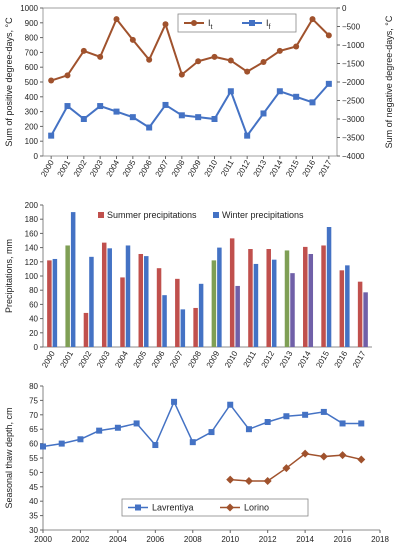 The height and width of the screenshot is (550, 400). Describe the element at coordinates (152, 215) in the screenshot. I see `legend-label-summer: Summer precipitations` at that location.